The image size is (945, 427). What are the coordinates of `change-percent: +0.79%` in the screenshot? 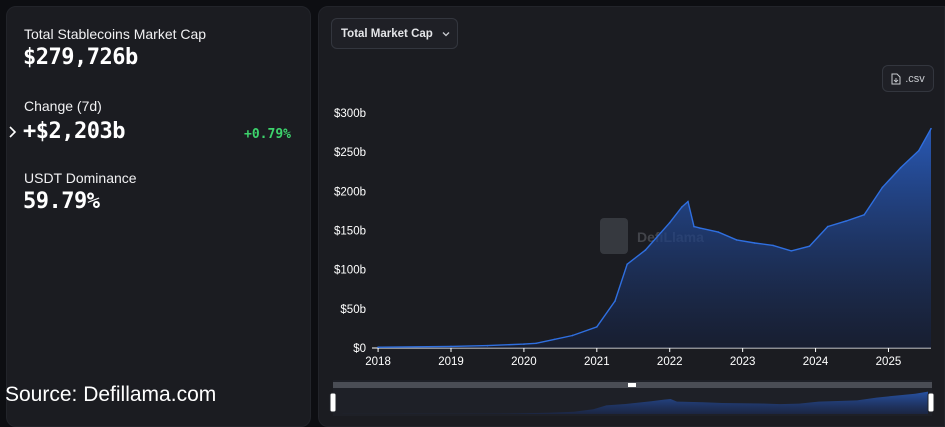 It's located at (267, 134).